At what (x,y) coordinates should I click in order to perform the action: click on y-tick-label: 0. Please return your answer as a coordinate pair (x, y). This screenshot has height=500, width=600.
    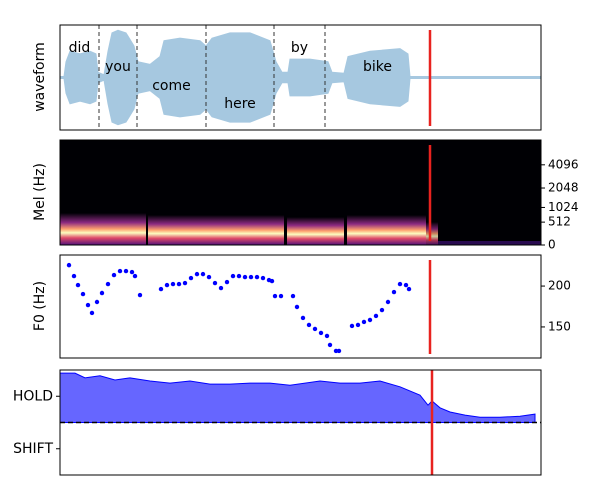
    Looking at the image, I should click on (552, 245).